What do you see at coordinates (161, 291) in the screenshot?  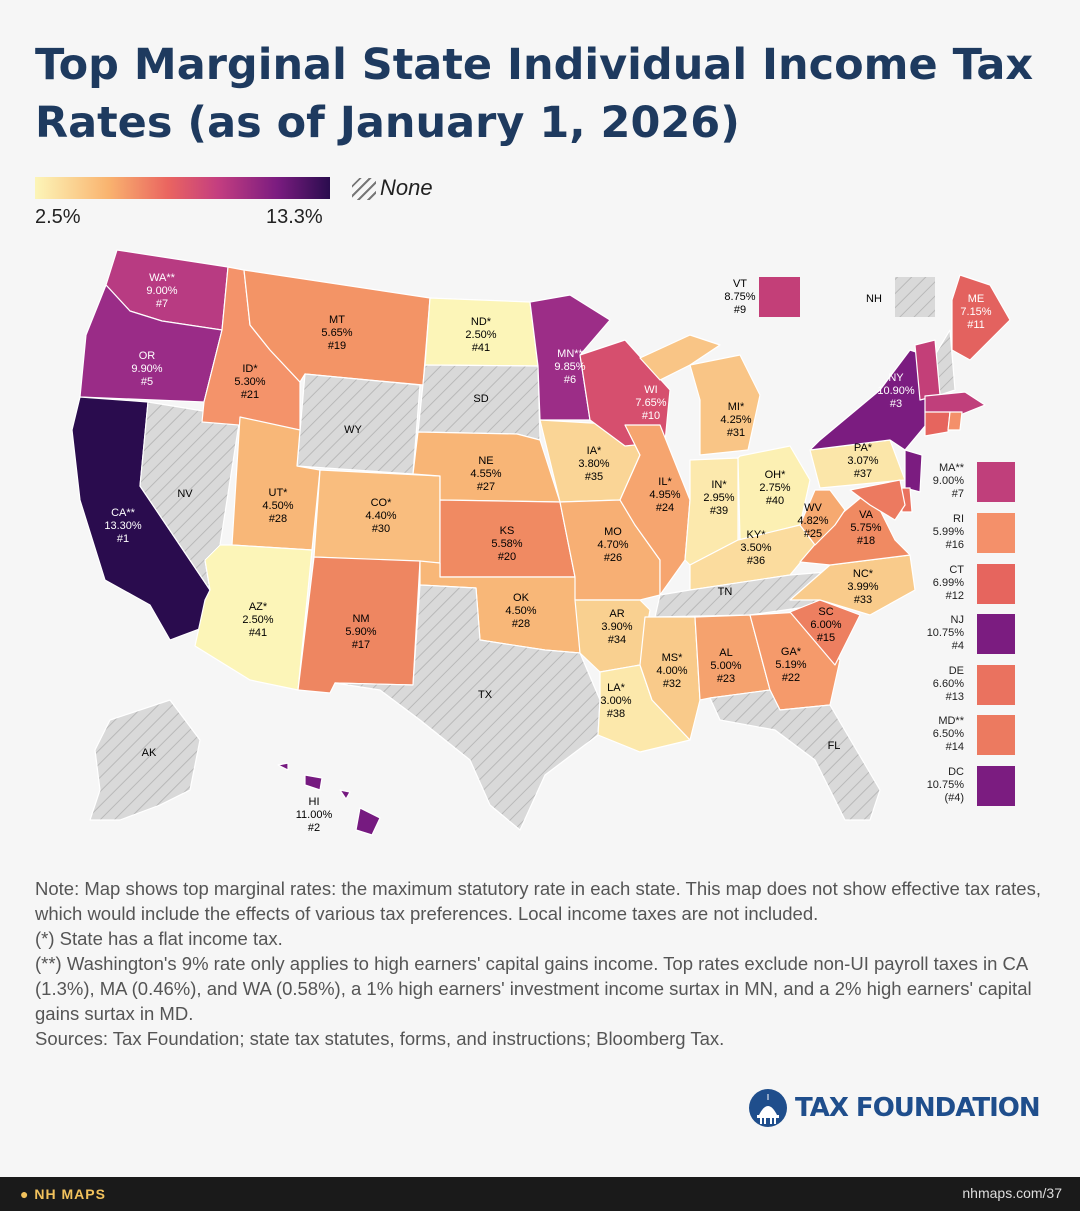 I see `state-label-wa: WA** 9.00% #7` at bounding box center [161, 291].